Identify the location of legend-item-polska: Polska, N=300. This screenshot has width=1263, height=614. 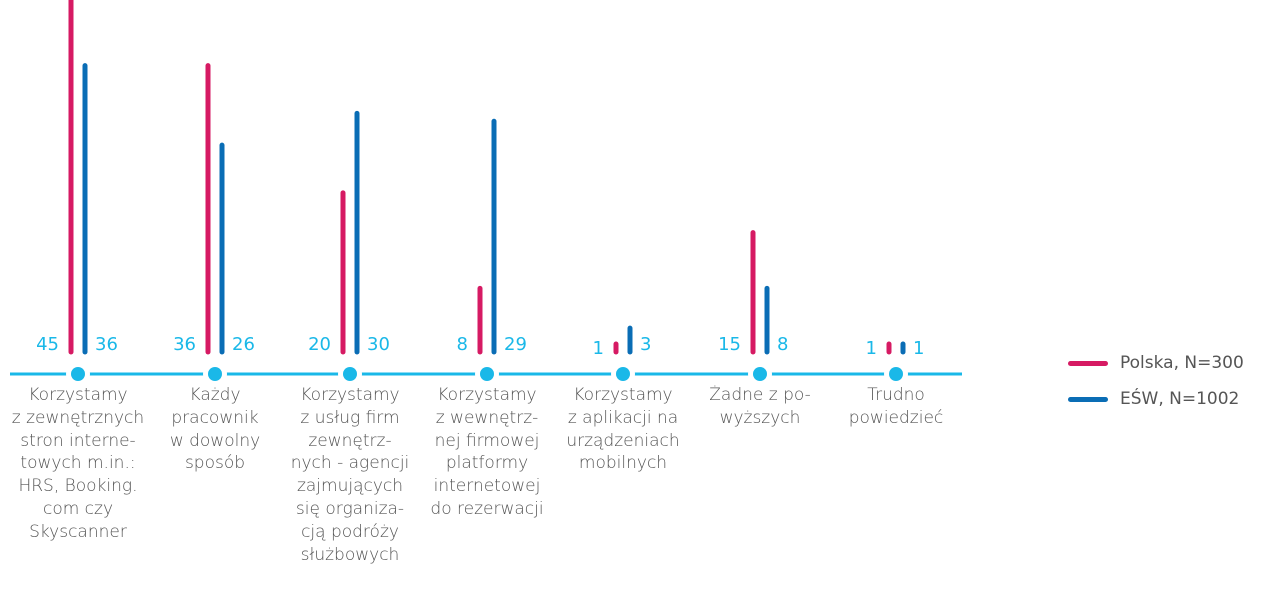
(1156, 363).